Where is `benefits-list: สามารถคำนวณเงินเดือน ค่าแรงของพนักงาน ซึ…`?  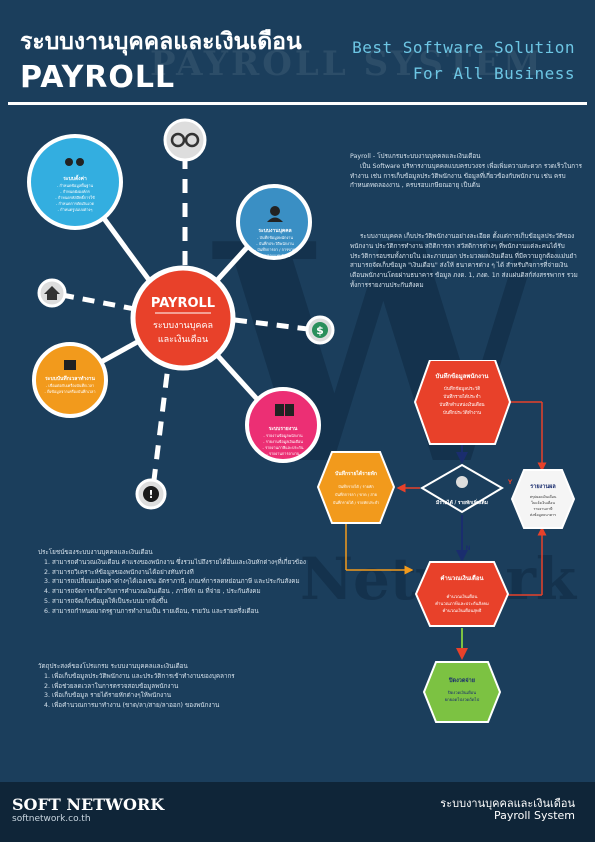 benefits-list: สามารถคำนวณเงินเดือน ค่าแรงของพนักงาน ซึ… is located at coordinates (198, 587).